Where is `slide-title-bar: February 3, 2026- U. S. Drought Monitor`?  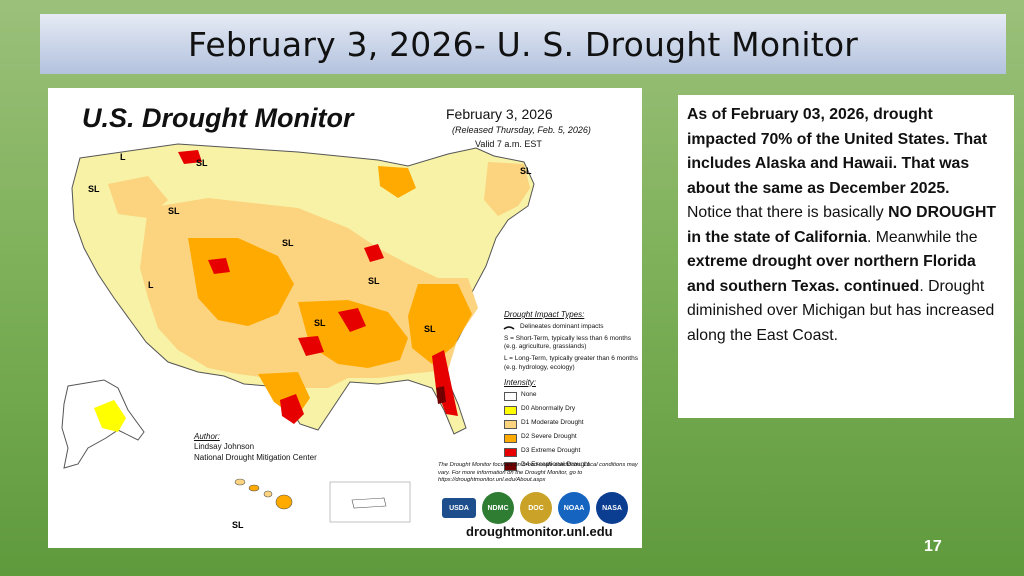 slide-title-bar: February 3, 2026- U. S. Drought Monitor is located at coordinates (523, 44).